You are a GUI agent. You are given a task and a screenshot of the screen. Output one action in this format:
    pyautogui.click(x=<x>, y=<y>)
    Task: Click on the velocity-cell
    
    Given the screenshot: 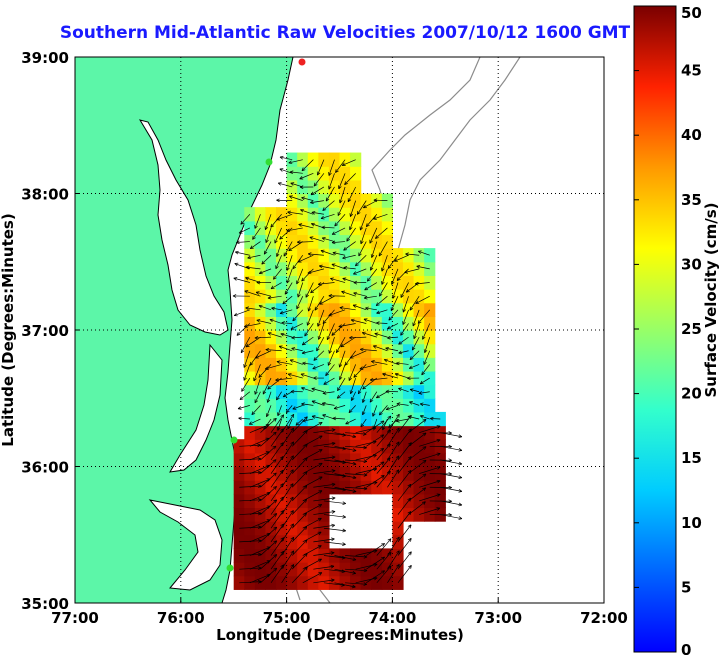 What is the action you would take?
    pyautogui.click(x=356, y=569)
    